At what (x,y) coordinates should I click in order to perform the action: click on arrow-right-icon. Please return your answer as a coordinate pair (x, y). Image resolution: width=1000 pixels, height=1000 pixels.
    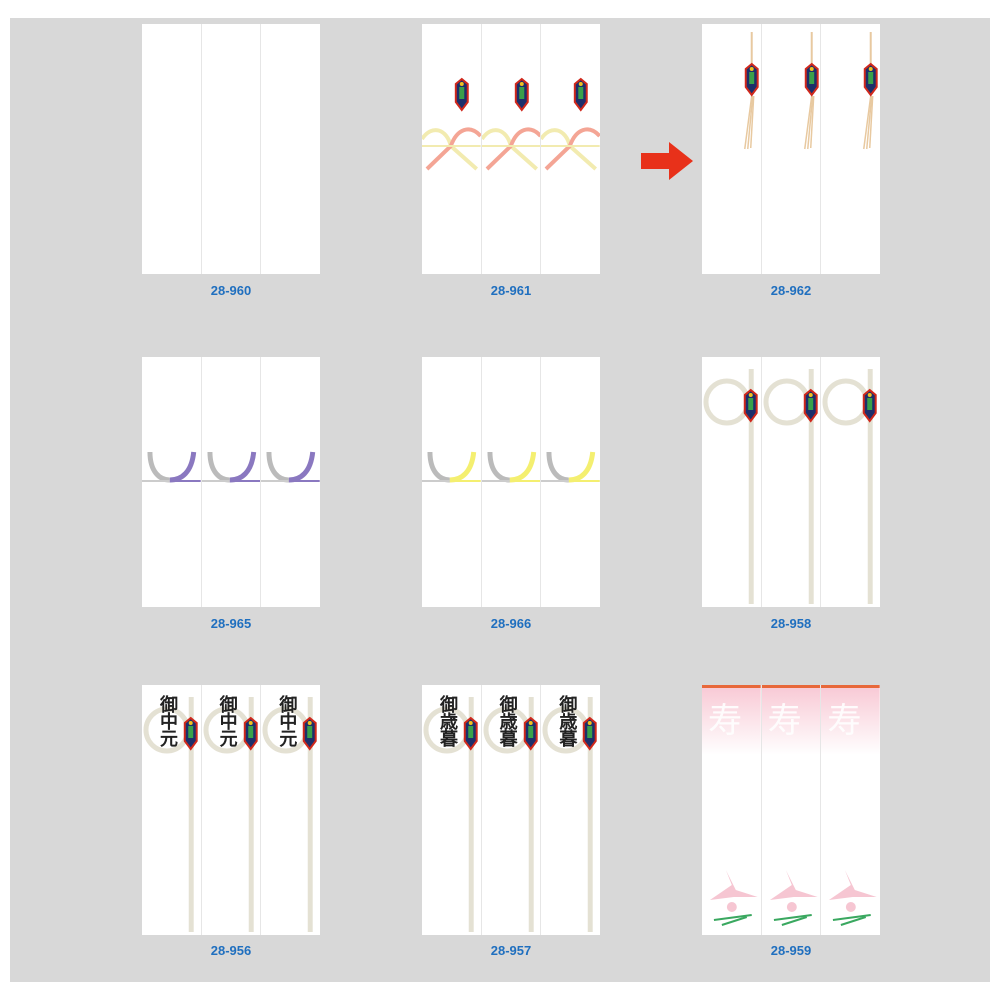
    Looking at the image, I should click on (667, 161).